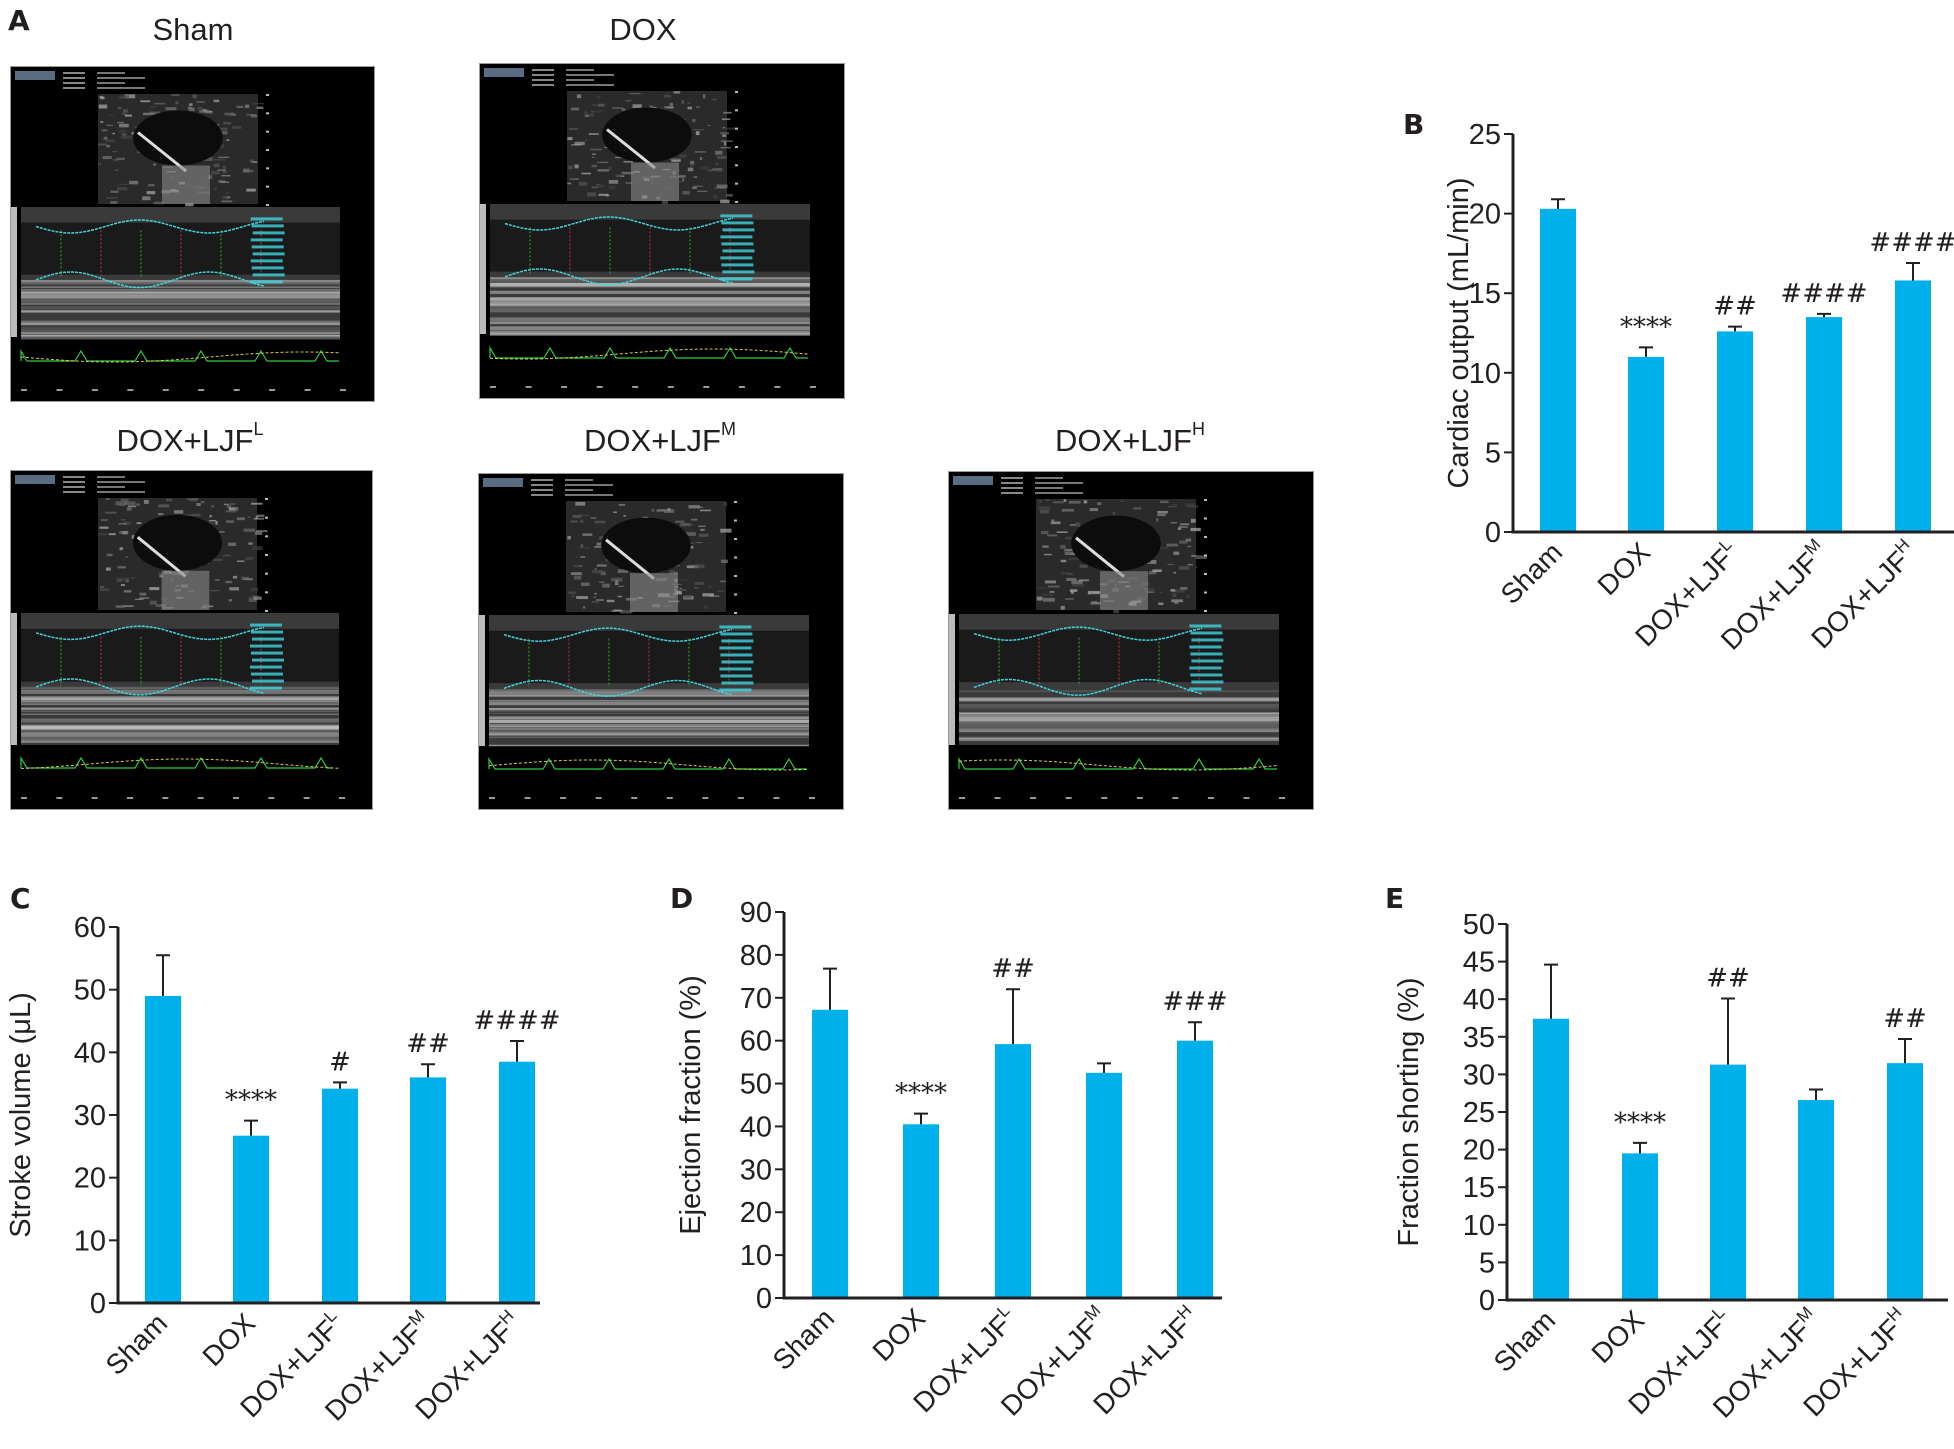  What do you see at coordinates (756, 1170) in the screenshot?
I see `y-tick-label: 30` at bounding box center [756, 1170].